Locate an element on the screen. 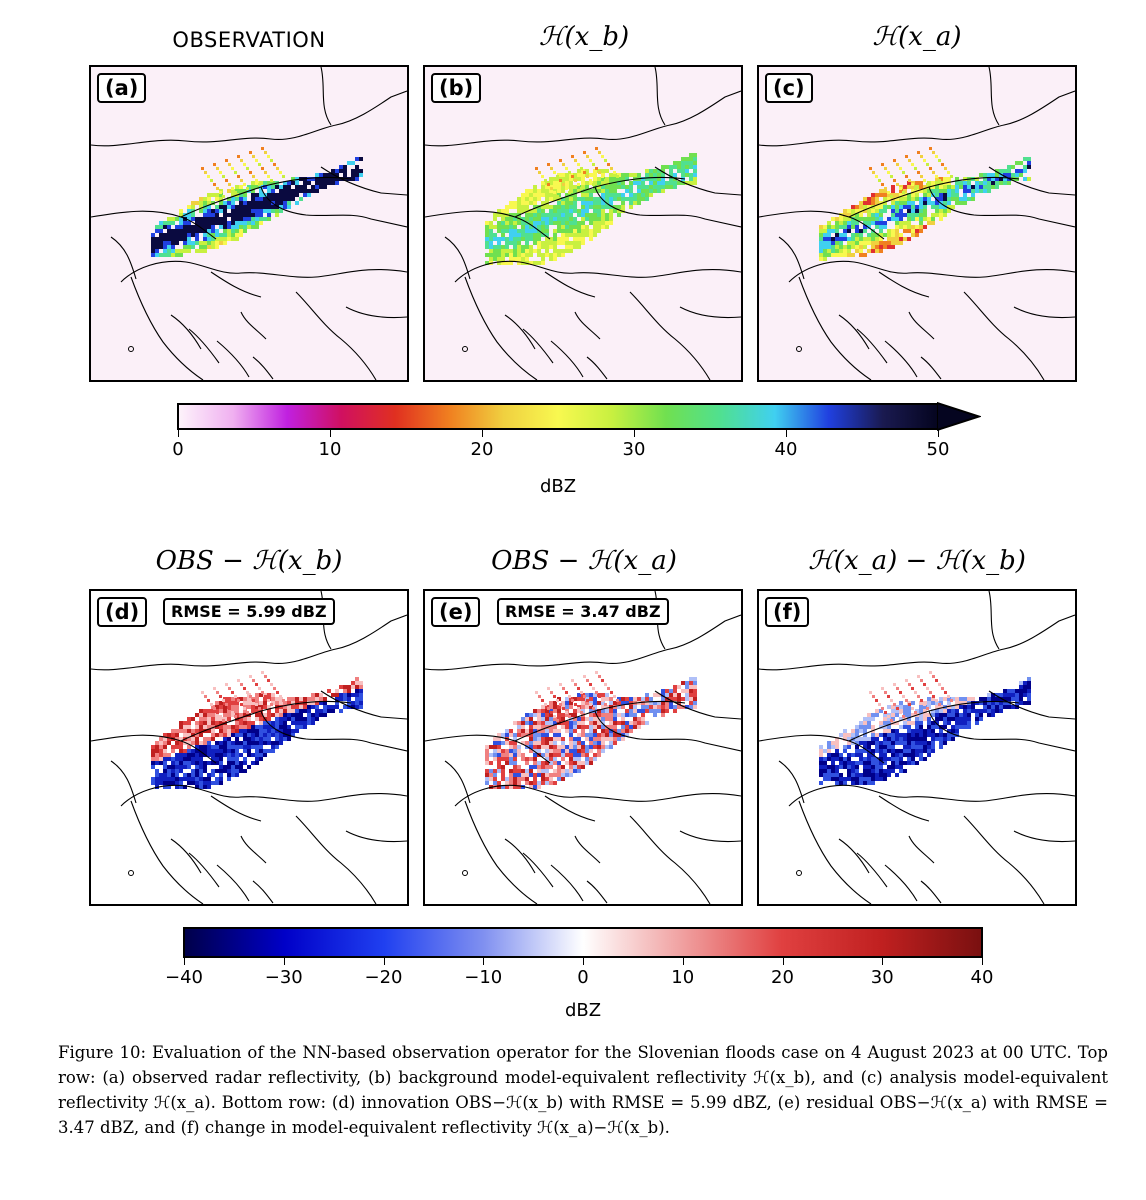  panel-d: (d) RMSE = 5.99 dBZ is located at coordinates (249, 747).